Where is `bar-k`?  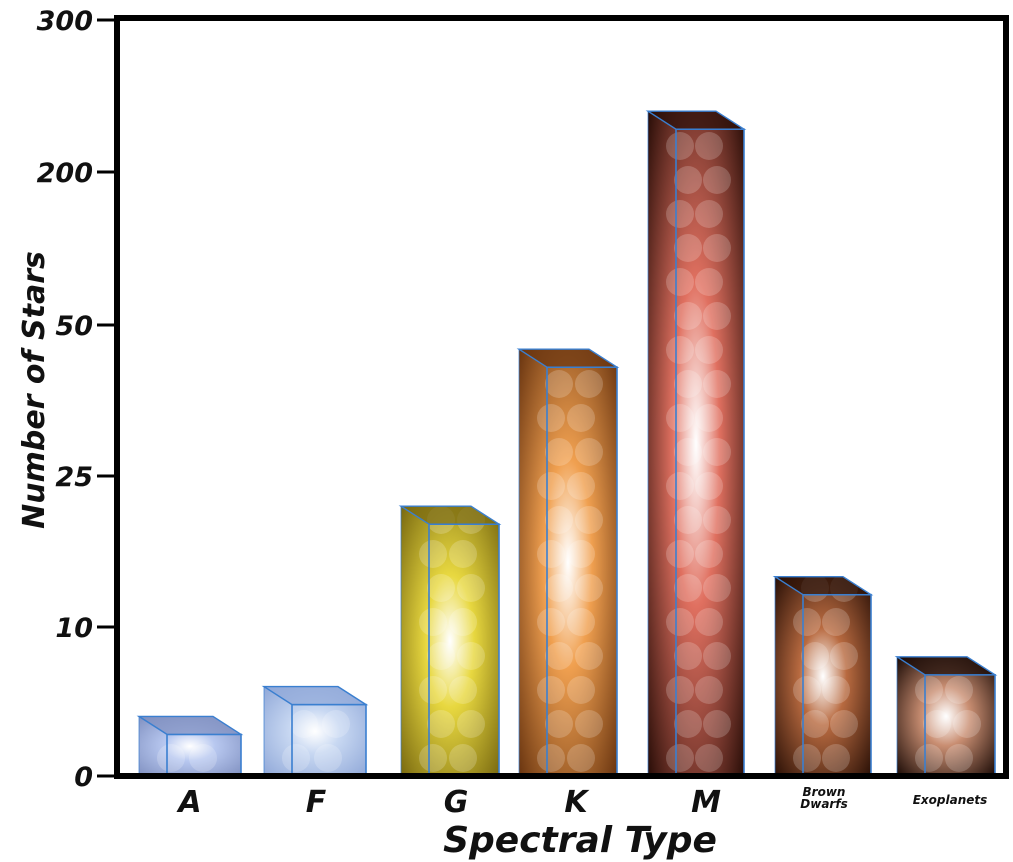 bar-k is located at coordinates (568, 562).